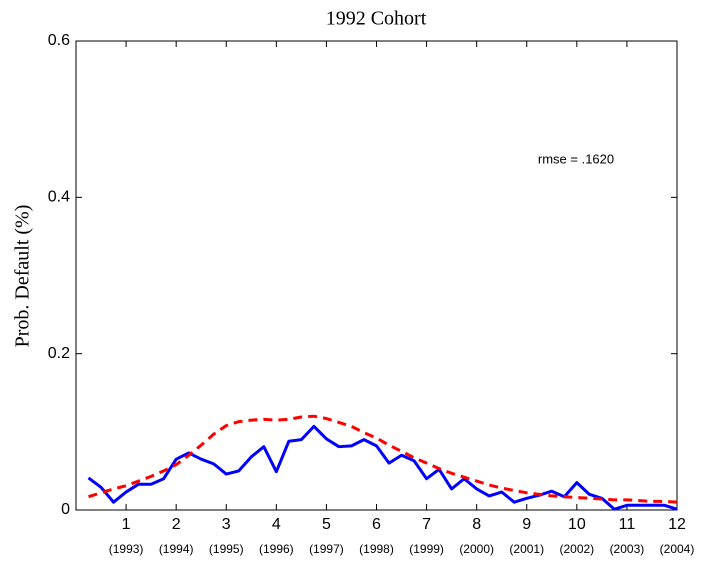 The width and height of the screenshot is (711, 573). Describe the element at coordinates (326, 524) in the screenshot. I see `x-tick-label: 5` at that location.